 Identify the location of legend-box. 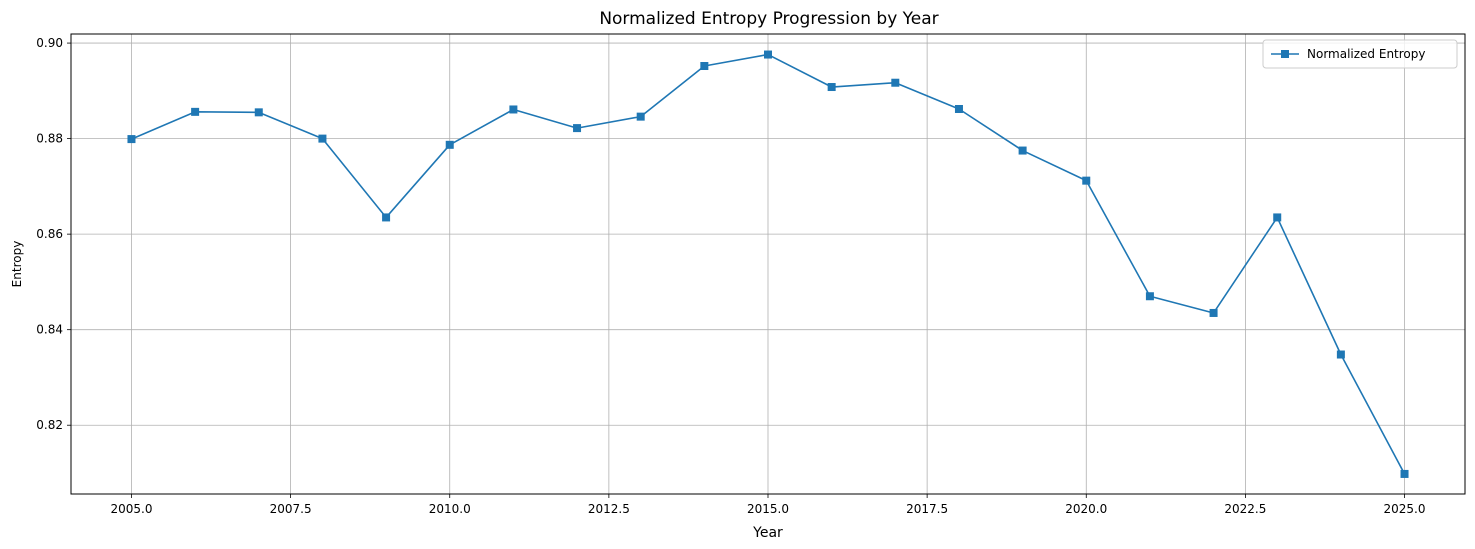
(1360, 54).